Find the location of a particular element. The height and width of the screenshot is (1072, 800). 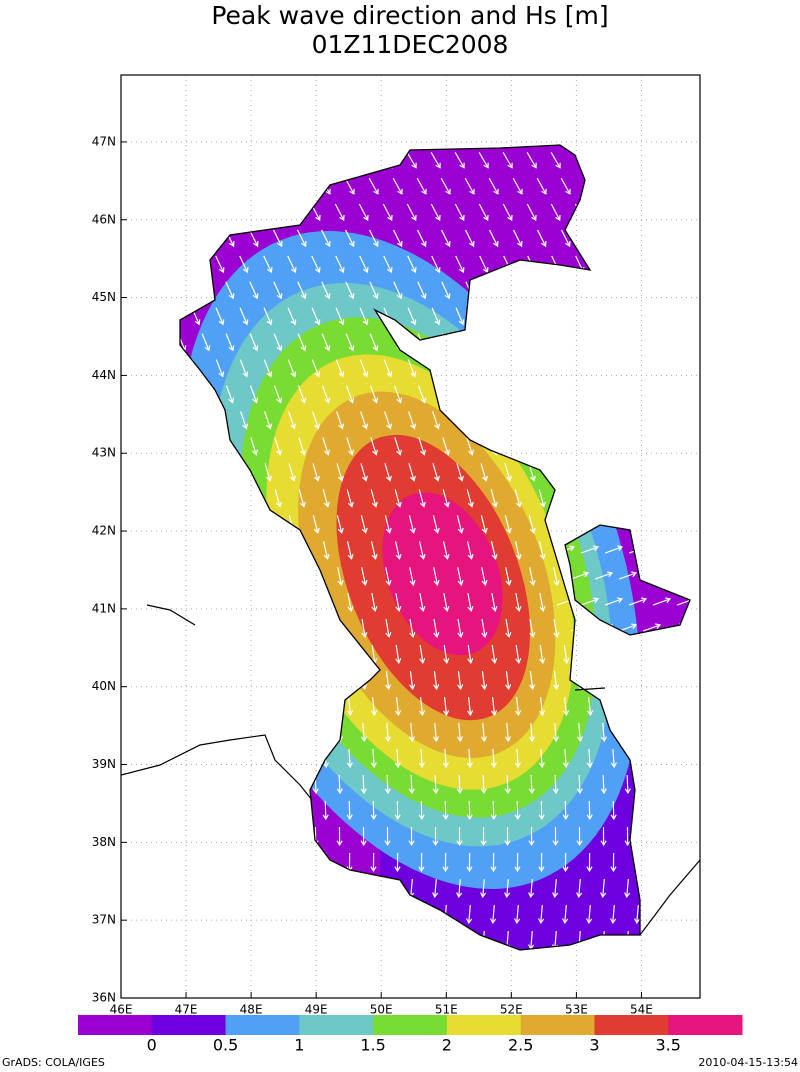

colorbar-label: 1.5 is located at coordinates (372, 1045).